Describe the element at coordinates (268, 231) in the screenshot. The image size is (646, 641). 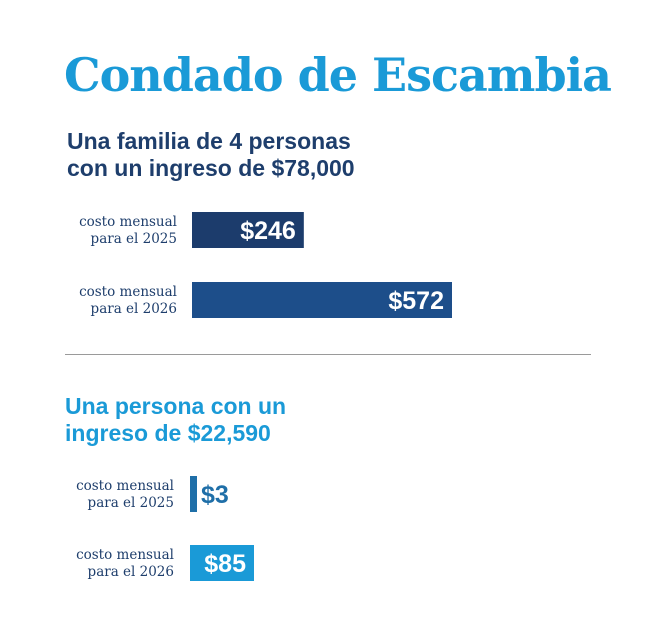
I see `chart-1-value-label-1: $246` at that location.